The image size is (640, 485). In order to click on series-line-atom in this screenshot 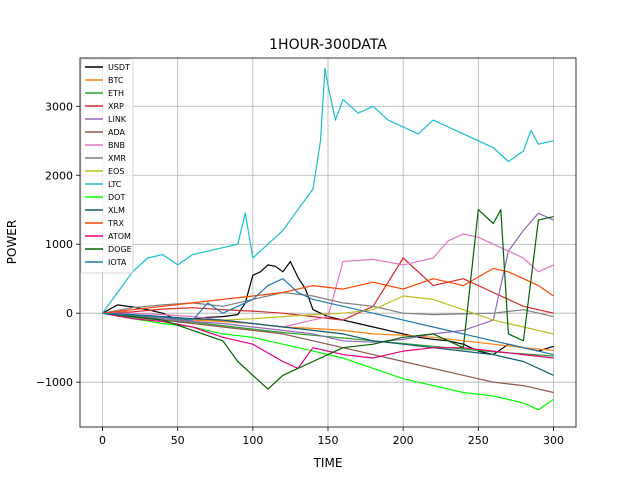, I will do `click(328, 340)`.